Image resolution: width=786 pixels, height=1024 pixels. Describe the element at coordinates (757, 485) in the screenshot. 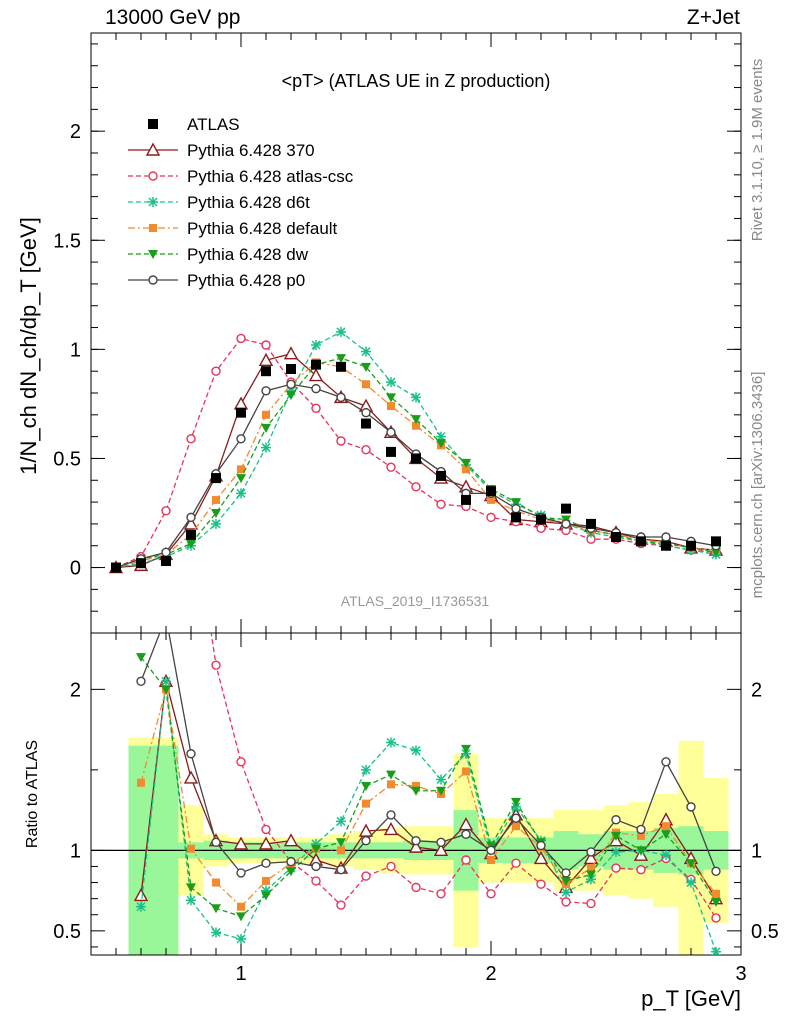

I see `mcplots-label: mcplots.cern.ch [arXiv:1306.3436]` at that location.